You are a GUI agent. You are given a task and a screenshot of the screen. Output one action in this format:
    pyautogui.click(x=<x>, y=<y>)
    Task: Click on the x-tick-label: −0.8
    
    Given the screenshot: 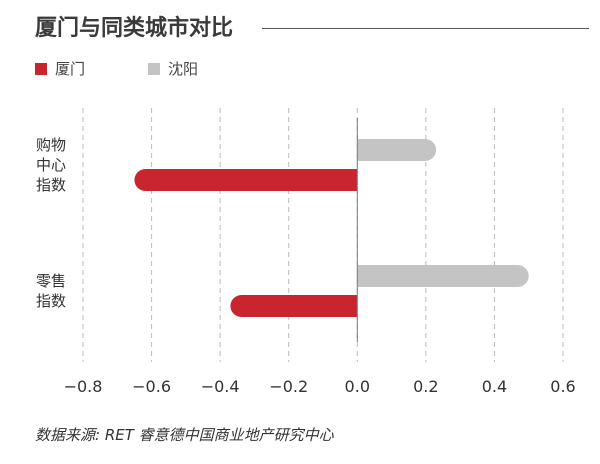 What is the action you would take?
    pyautogui.click(x=83, y=386)
    